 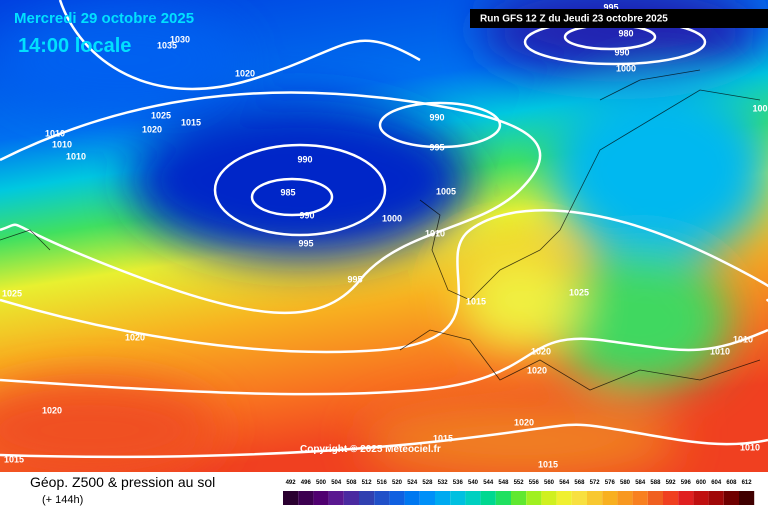 What do you see at coordinates (62, 500) in the screenshot?
I see `footer-lead: (+ 144h)` at bounding box center [62, 500].